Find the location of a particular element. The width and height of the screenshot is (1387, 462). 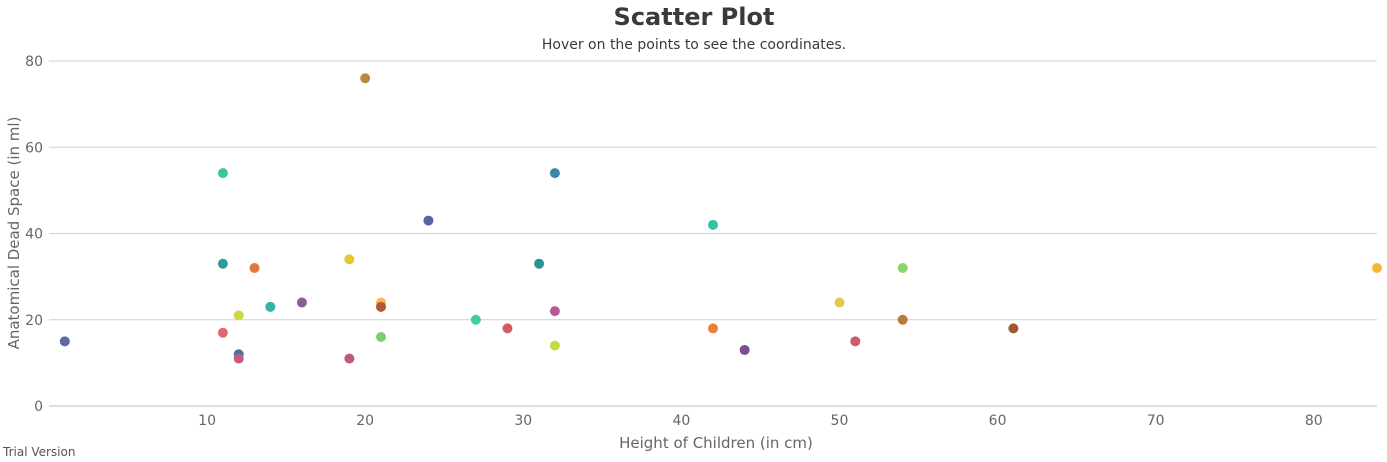

x-tick-label: 50 is located at coordinates (840, 421).